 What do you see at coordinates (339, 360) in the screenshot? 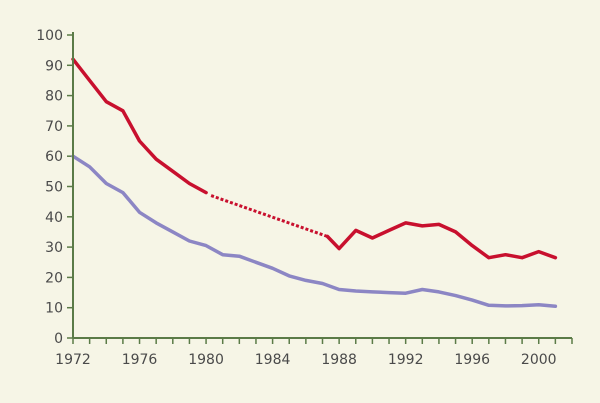
I see `x-tick-label: 1988` at bounding box center [339, 360].